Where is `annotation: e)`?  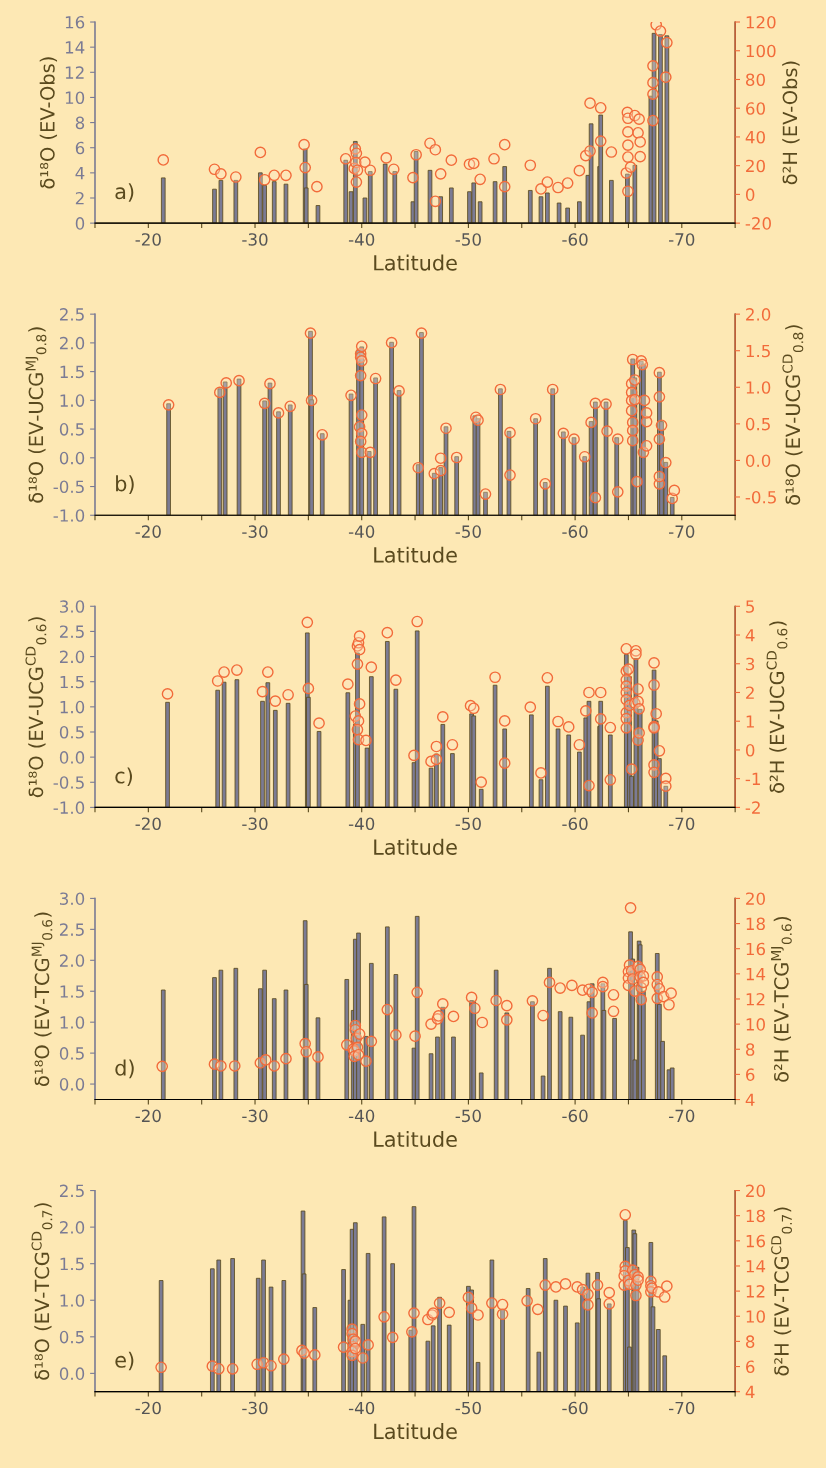
annotation: e) is located at coordinates (124, 1361).